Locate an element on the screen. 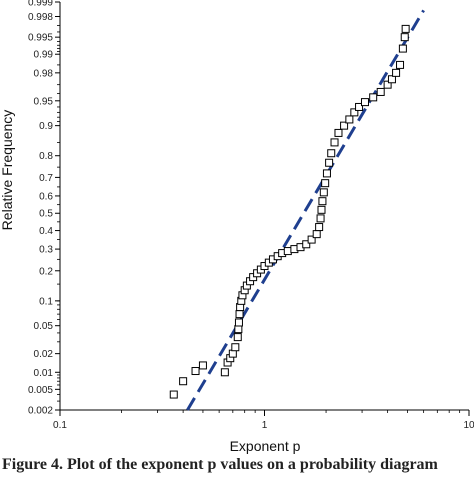  y-tick-label: 0.1 is located at coordinates (46, 301).